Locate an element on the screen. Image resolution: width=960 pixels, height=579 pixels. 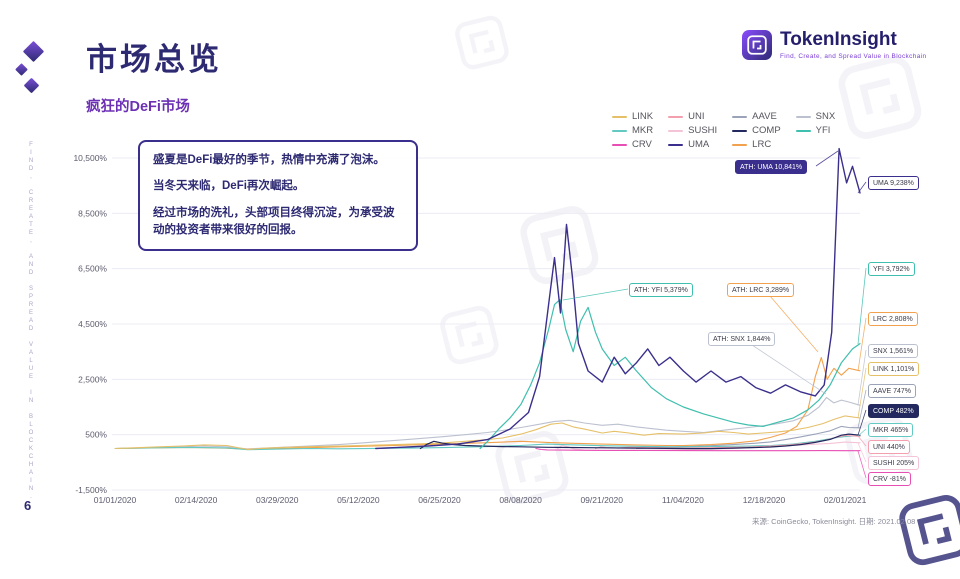
note-line-3: 经过市场的洗礼，头部项目终得沉淀，为承受波动的投资者带来很好的回报。 is located at coordinates (274, 221).